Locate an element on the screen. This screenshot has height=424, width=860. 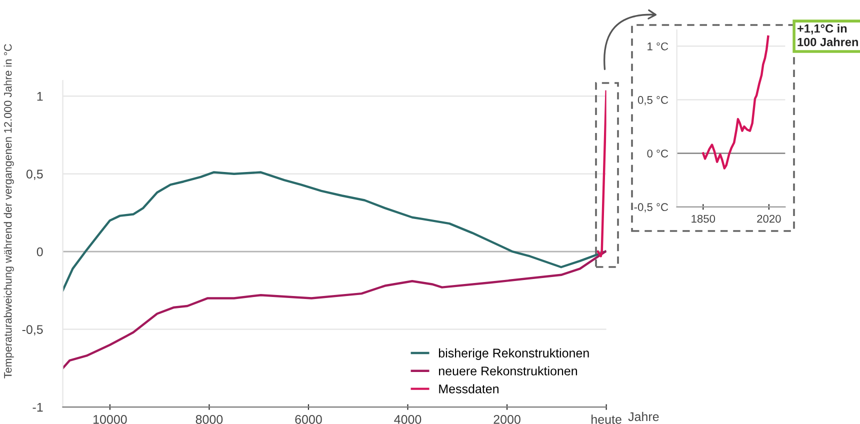
y-tick-label: 0 °C is located at coordinates (657, 154).